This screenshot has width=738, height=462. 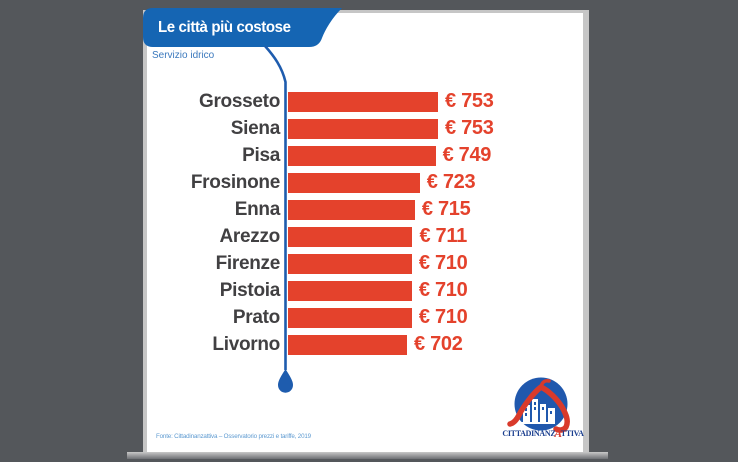 I want to click on bar-value: € 702, so click(x=438, y=344).